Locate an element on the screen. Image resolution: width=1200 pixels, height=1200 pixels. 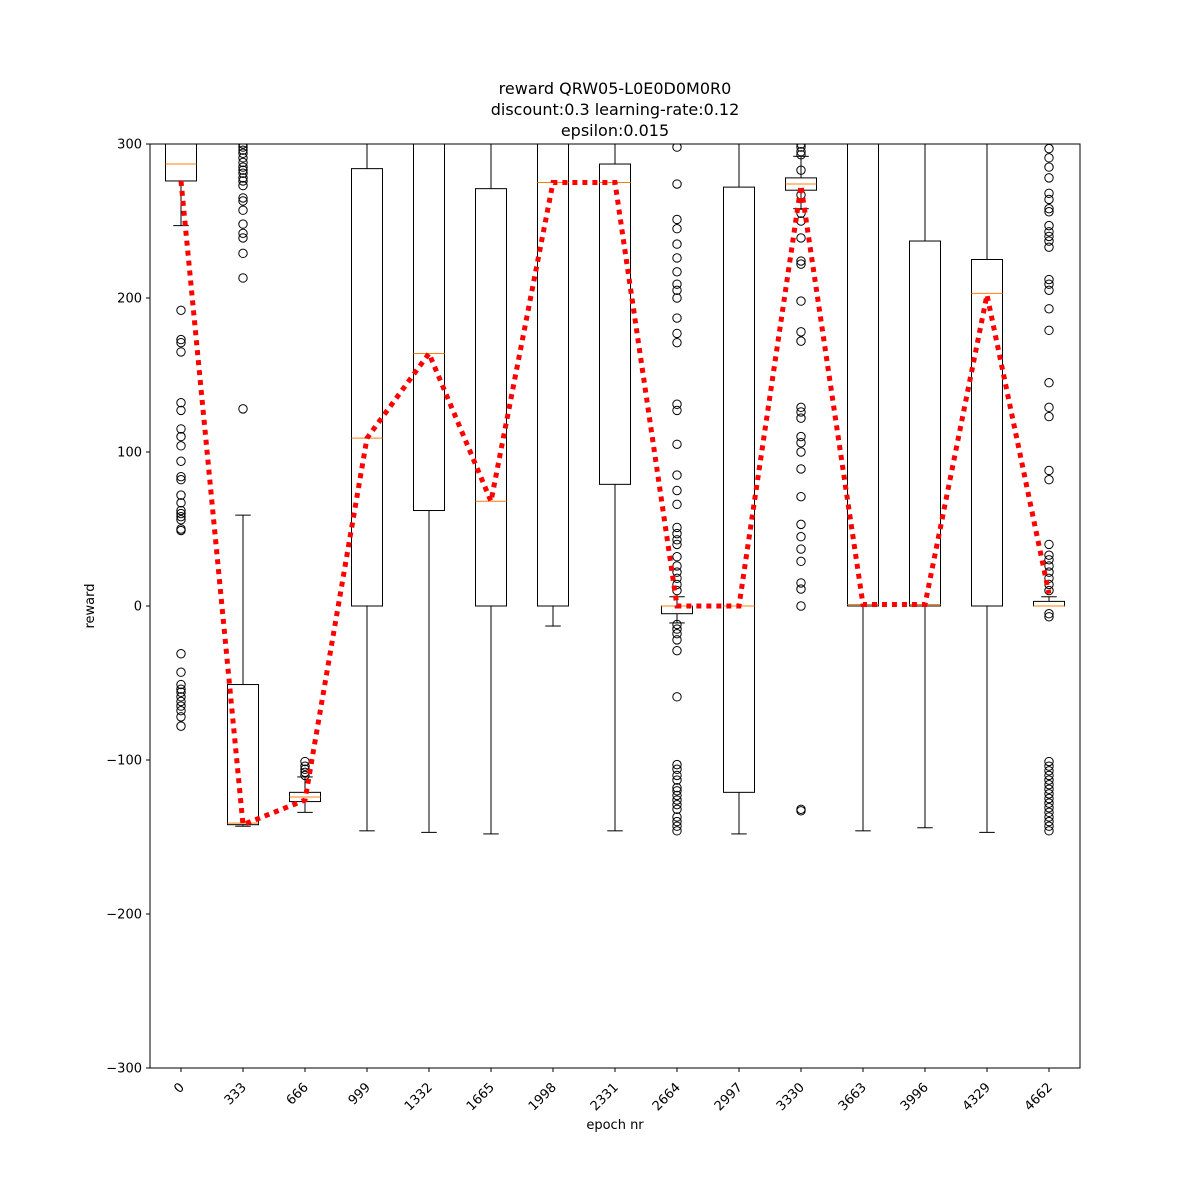
x-tick-label: 2331 is located at coordinates (605, 1097).